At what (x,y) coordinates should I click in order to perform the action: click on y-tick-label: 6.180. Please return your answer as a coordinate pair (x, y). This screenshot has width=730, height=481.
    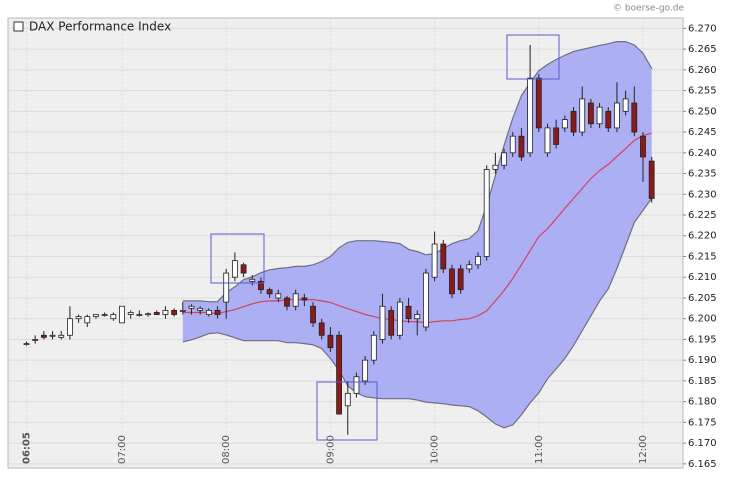
    Looking at the image, I should click on (702, 402).